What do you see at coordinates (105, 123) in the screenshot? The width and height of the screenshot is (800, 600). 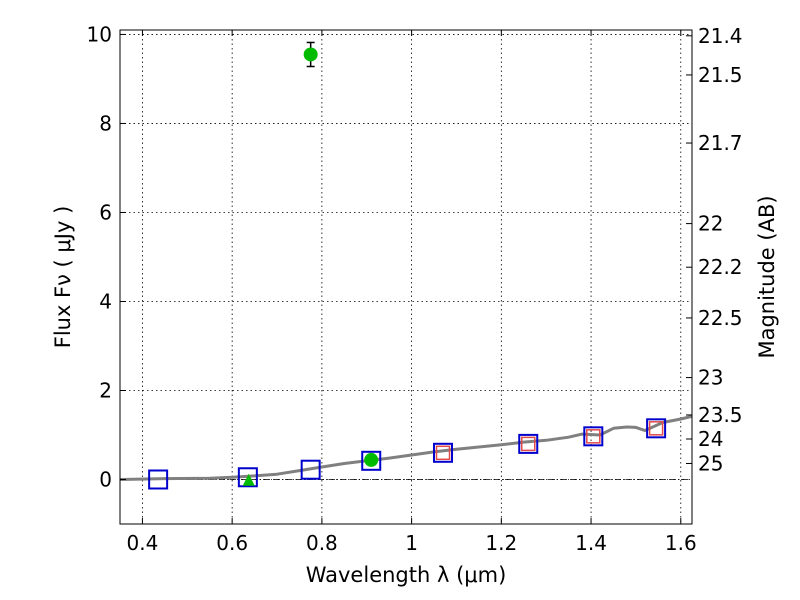 I see `y-tick-label: 8` at bounding box center [105, 123].